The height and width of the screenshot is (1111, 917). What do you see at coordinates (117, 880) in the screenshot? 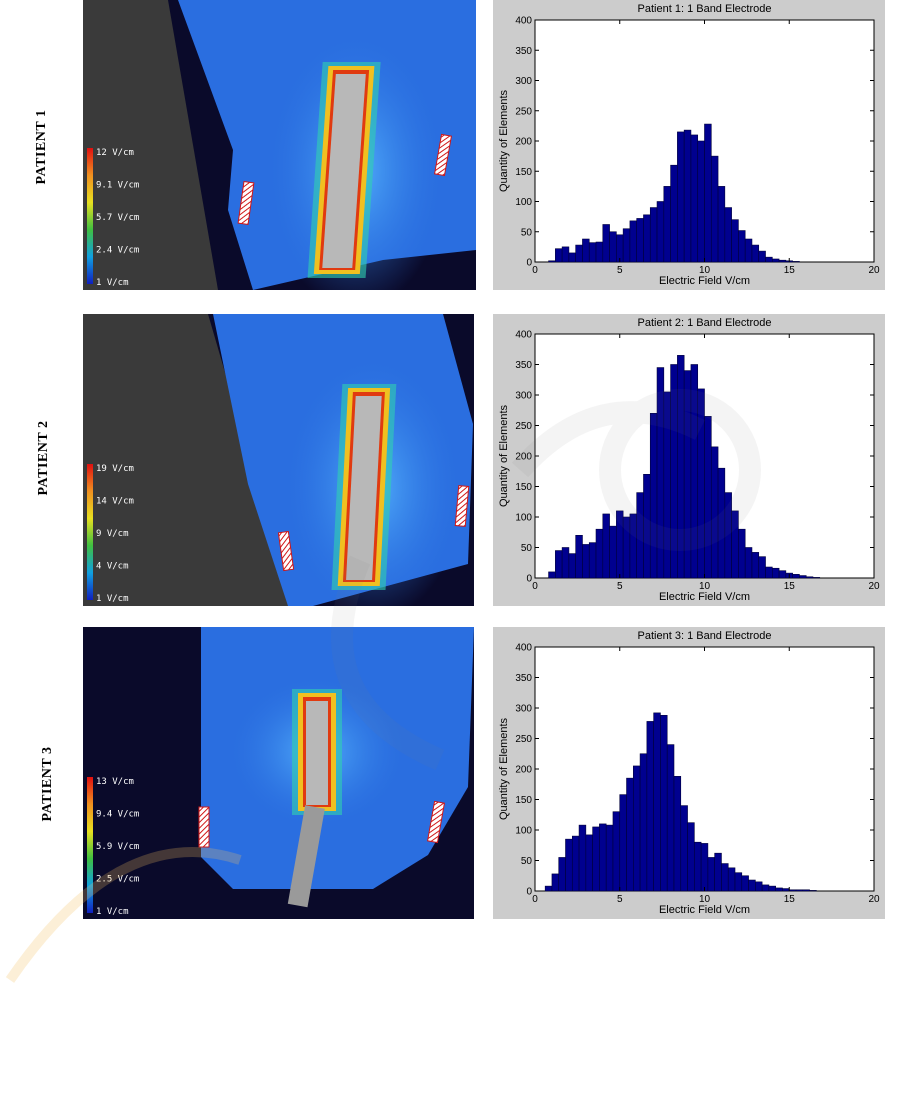
I see `colorbar-label: 2.5 V/cm` at bounding box center [117, 880].